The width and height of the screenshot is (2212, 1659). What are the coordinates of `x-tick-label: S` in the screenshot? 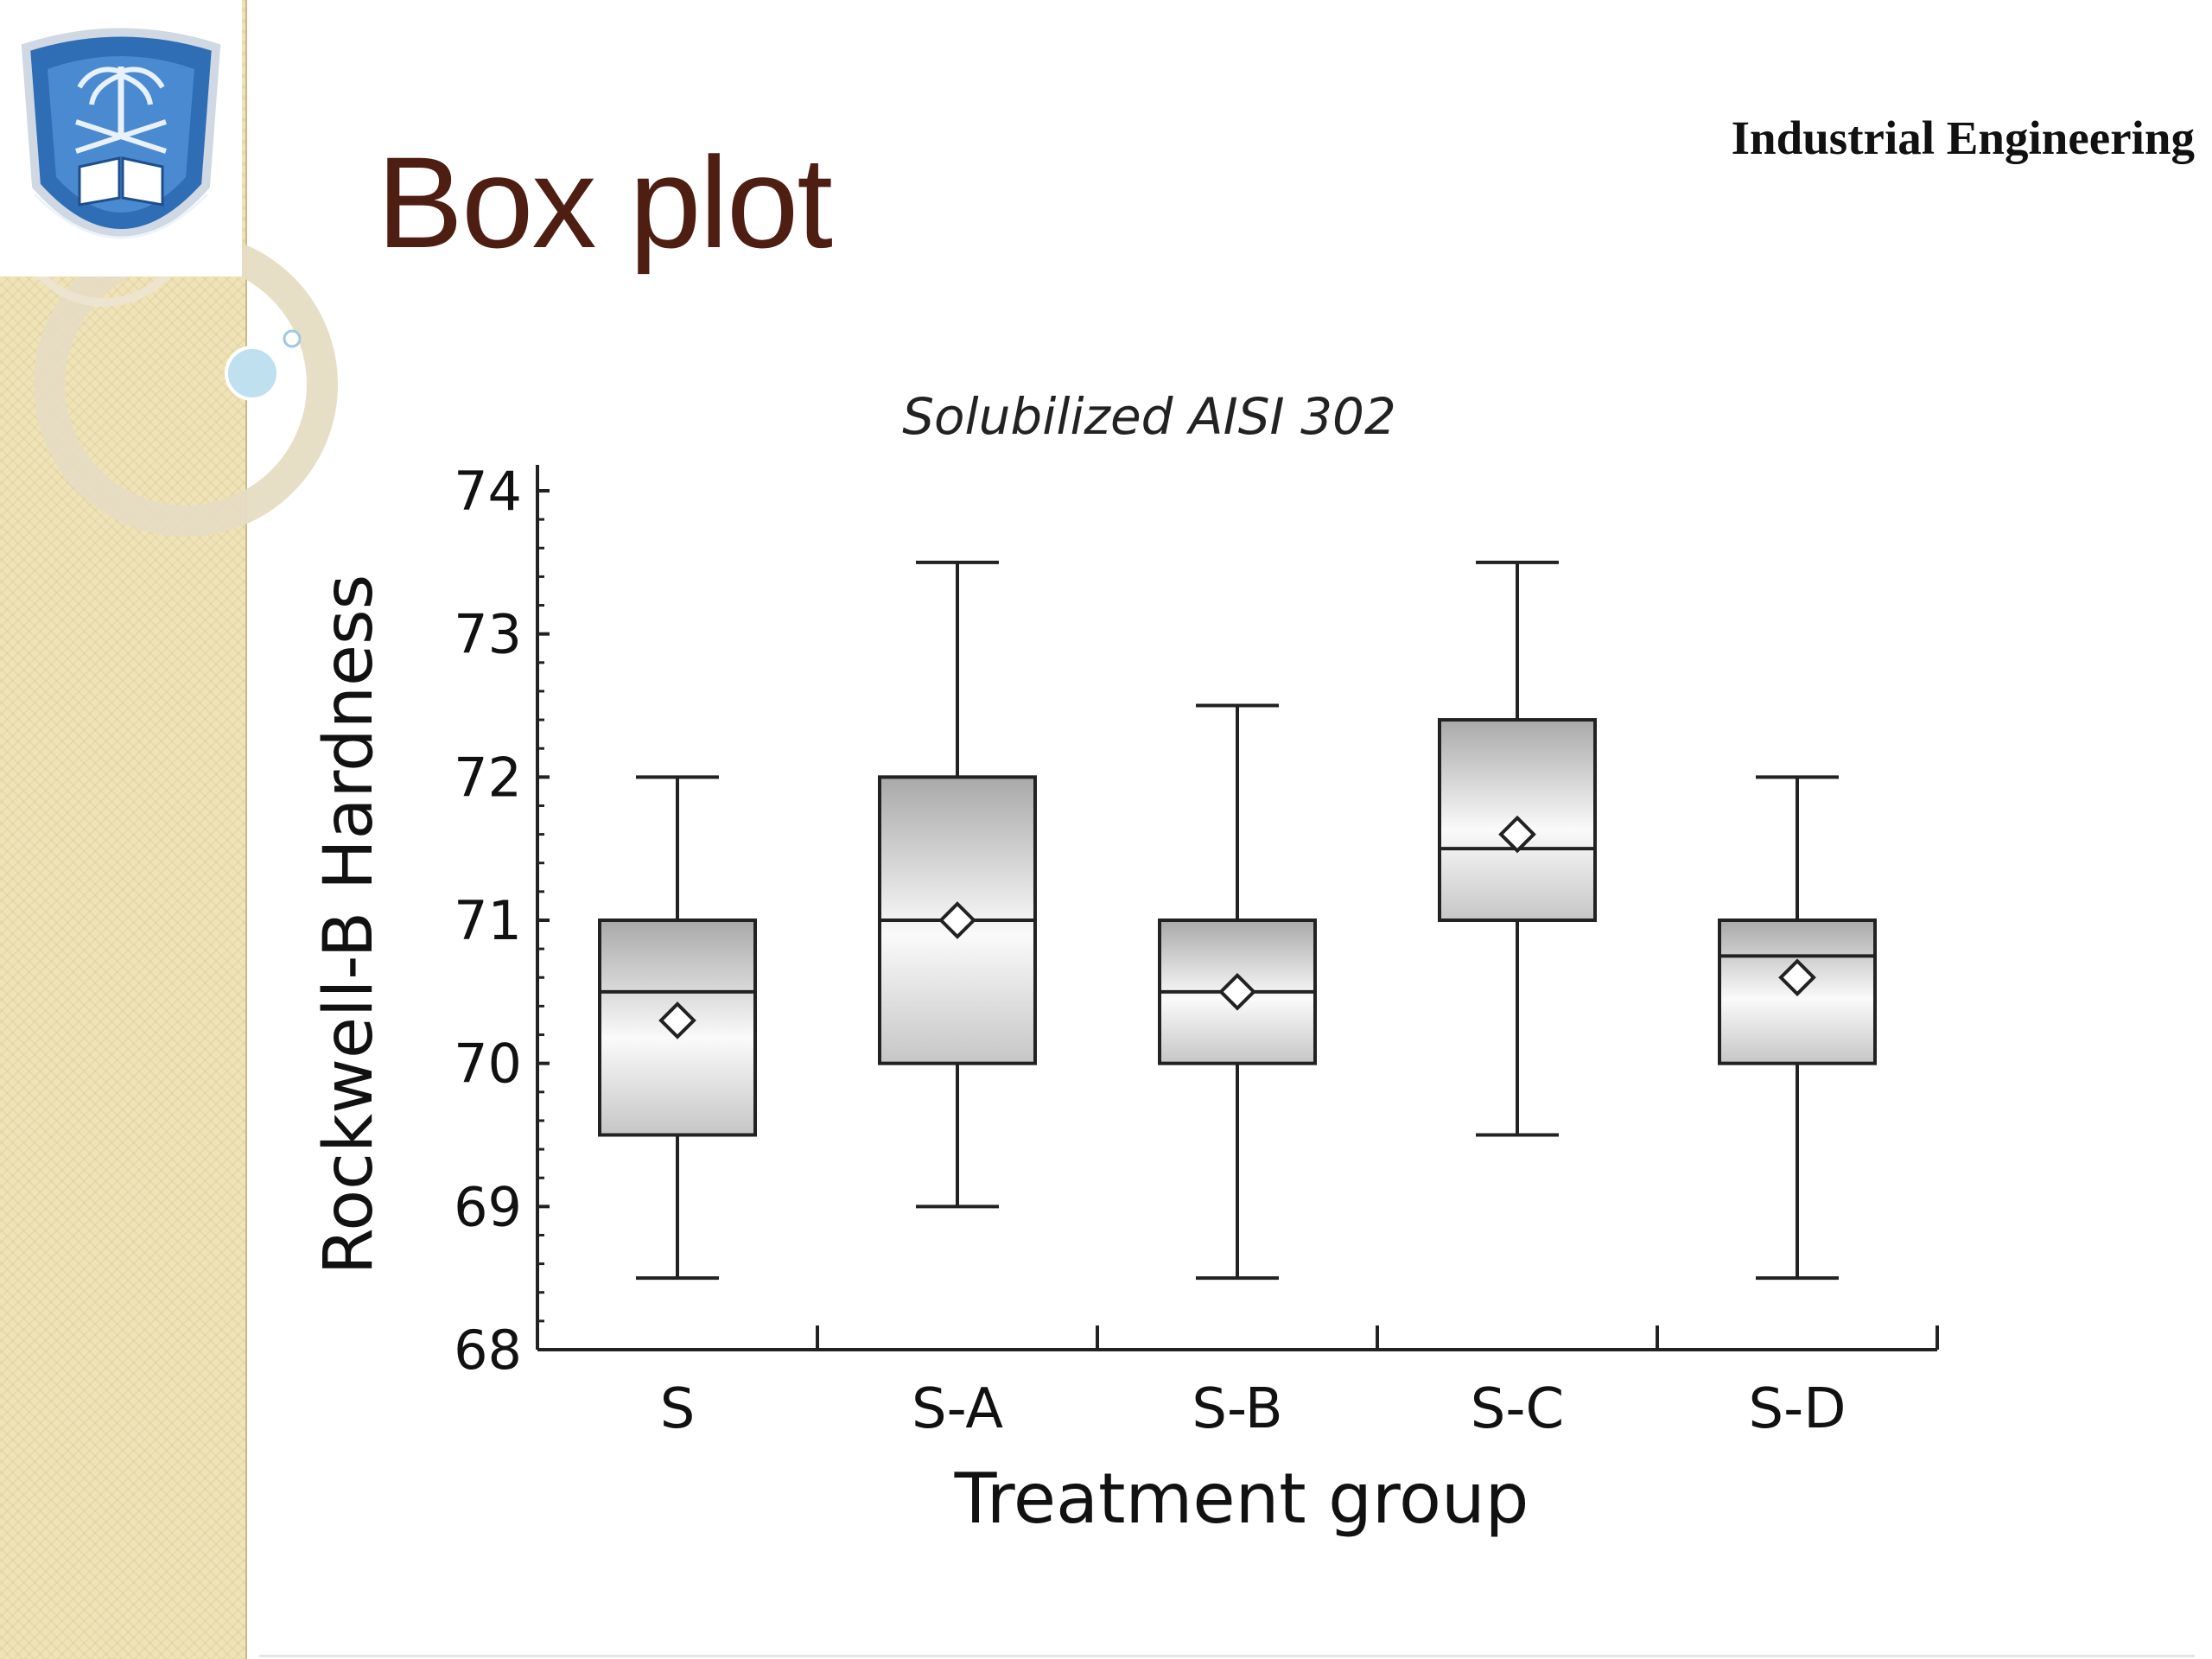 It's located at (678, 1409).